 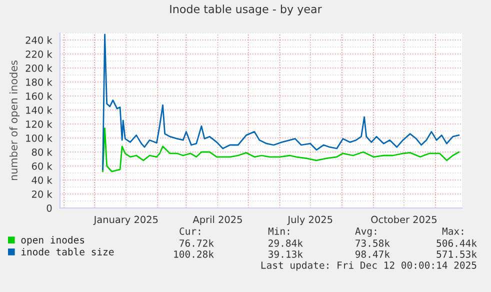 I want to click on line-series, so click(x=281, y=150).